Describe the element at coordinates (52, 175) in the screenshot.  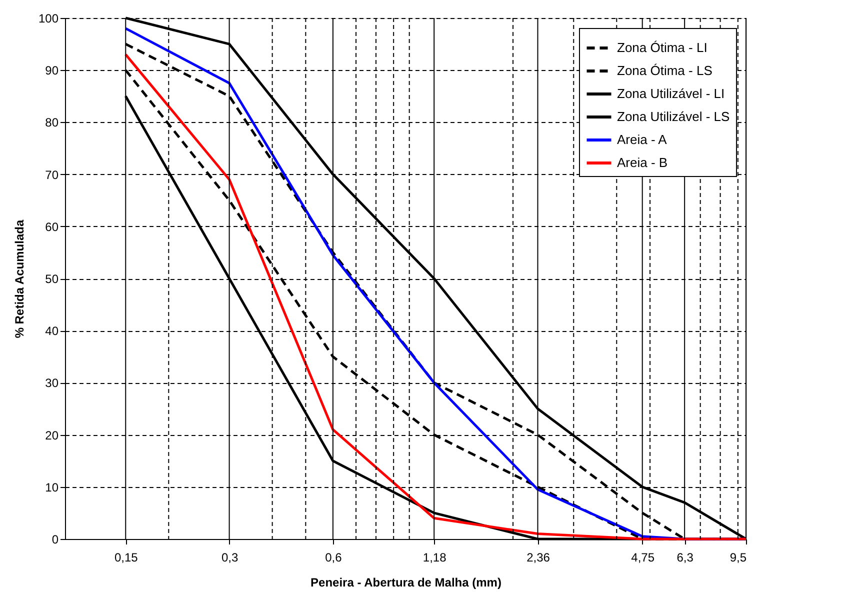
I see `y-tick-label: 70` at that location.